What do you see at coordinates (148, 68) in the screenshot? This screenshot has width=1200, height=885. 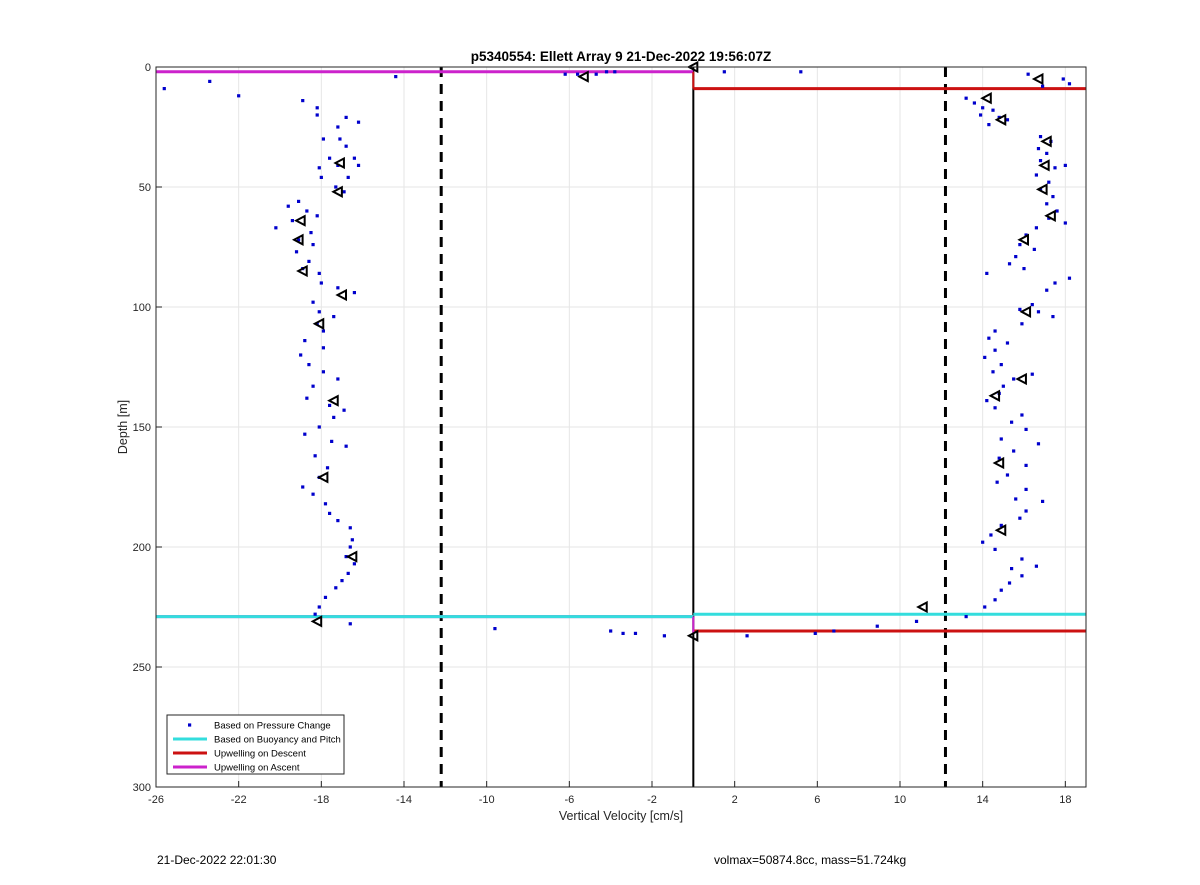 I see `y-tick-label: 0` at bounding box center [148, 68].